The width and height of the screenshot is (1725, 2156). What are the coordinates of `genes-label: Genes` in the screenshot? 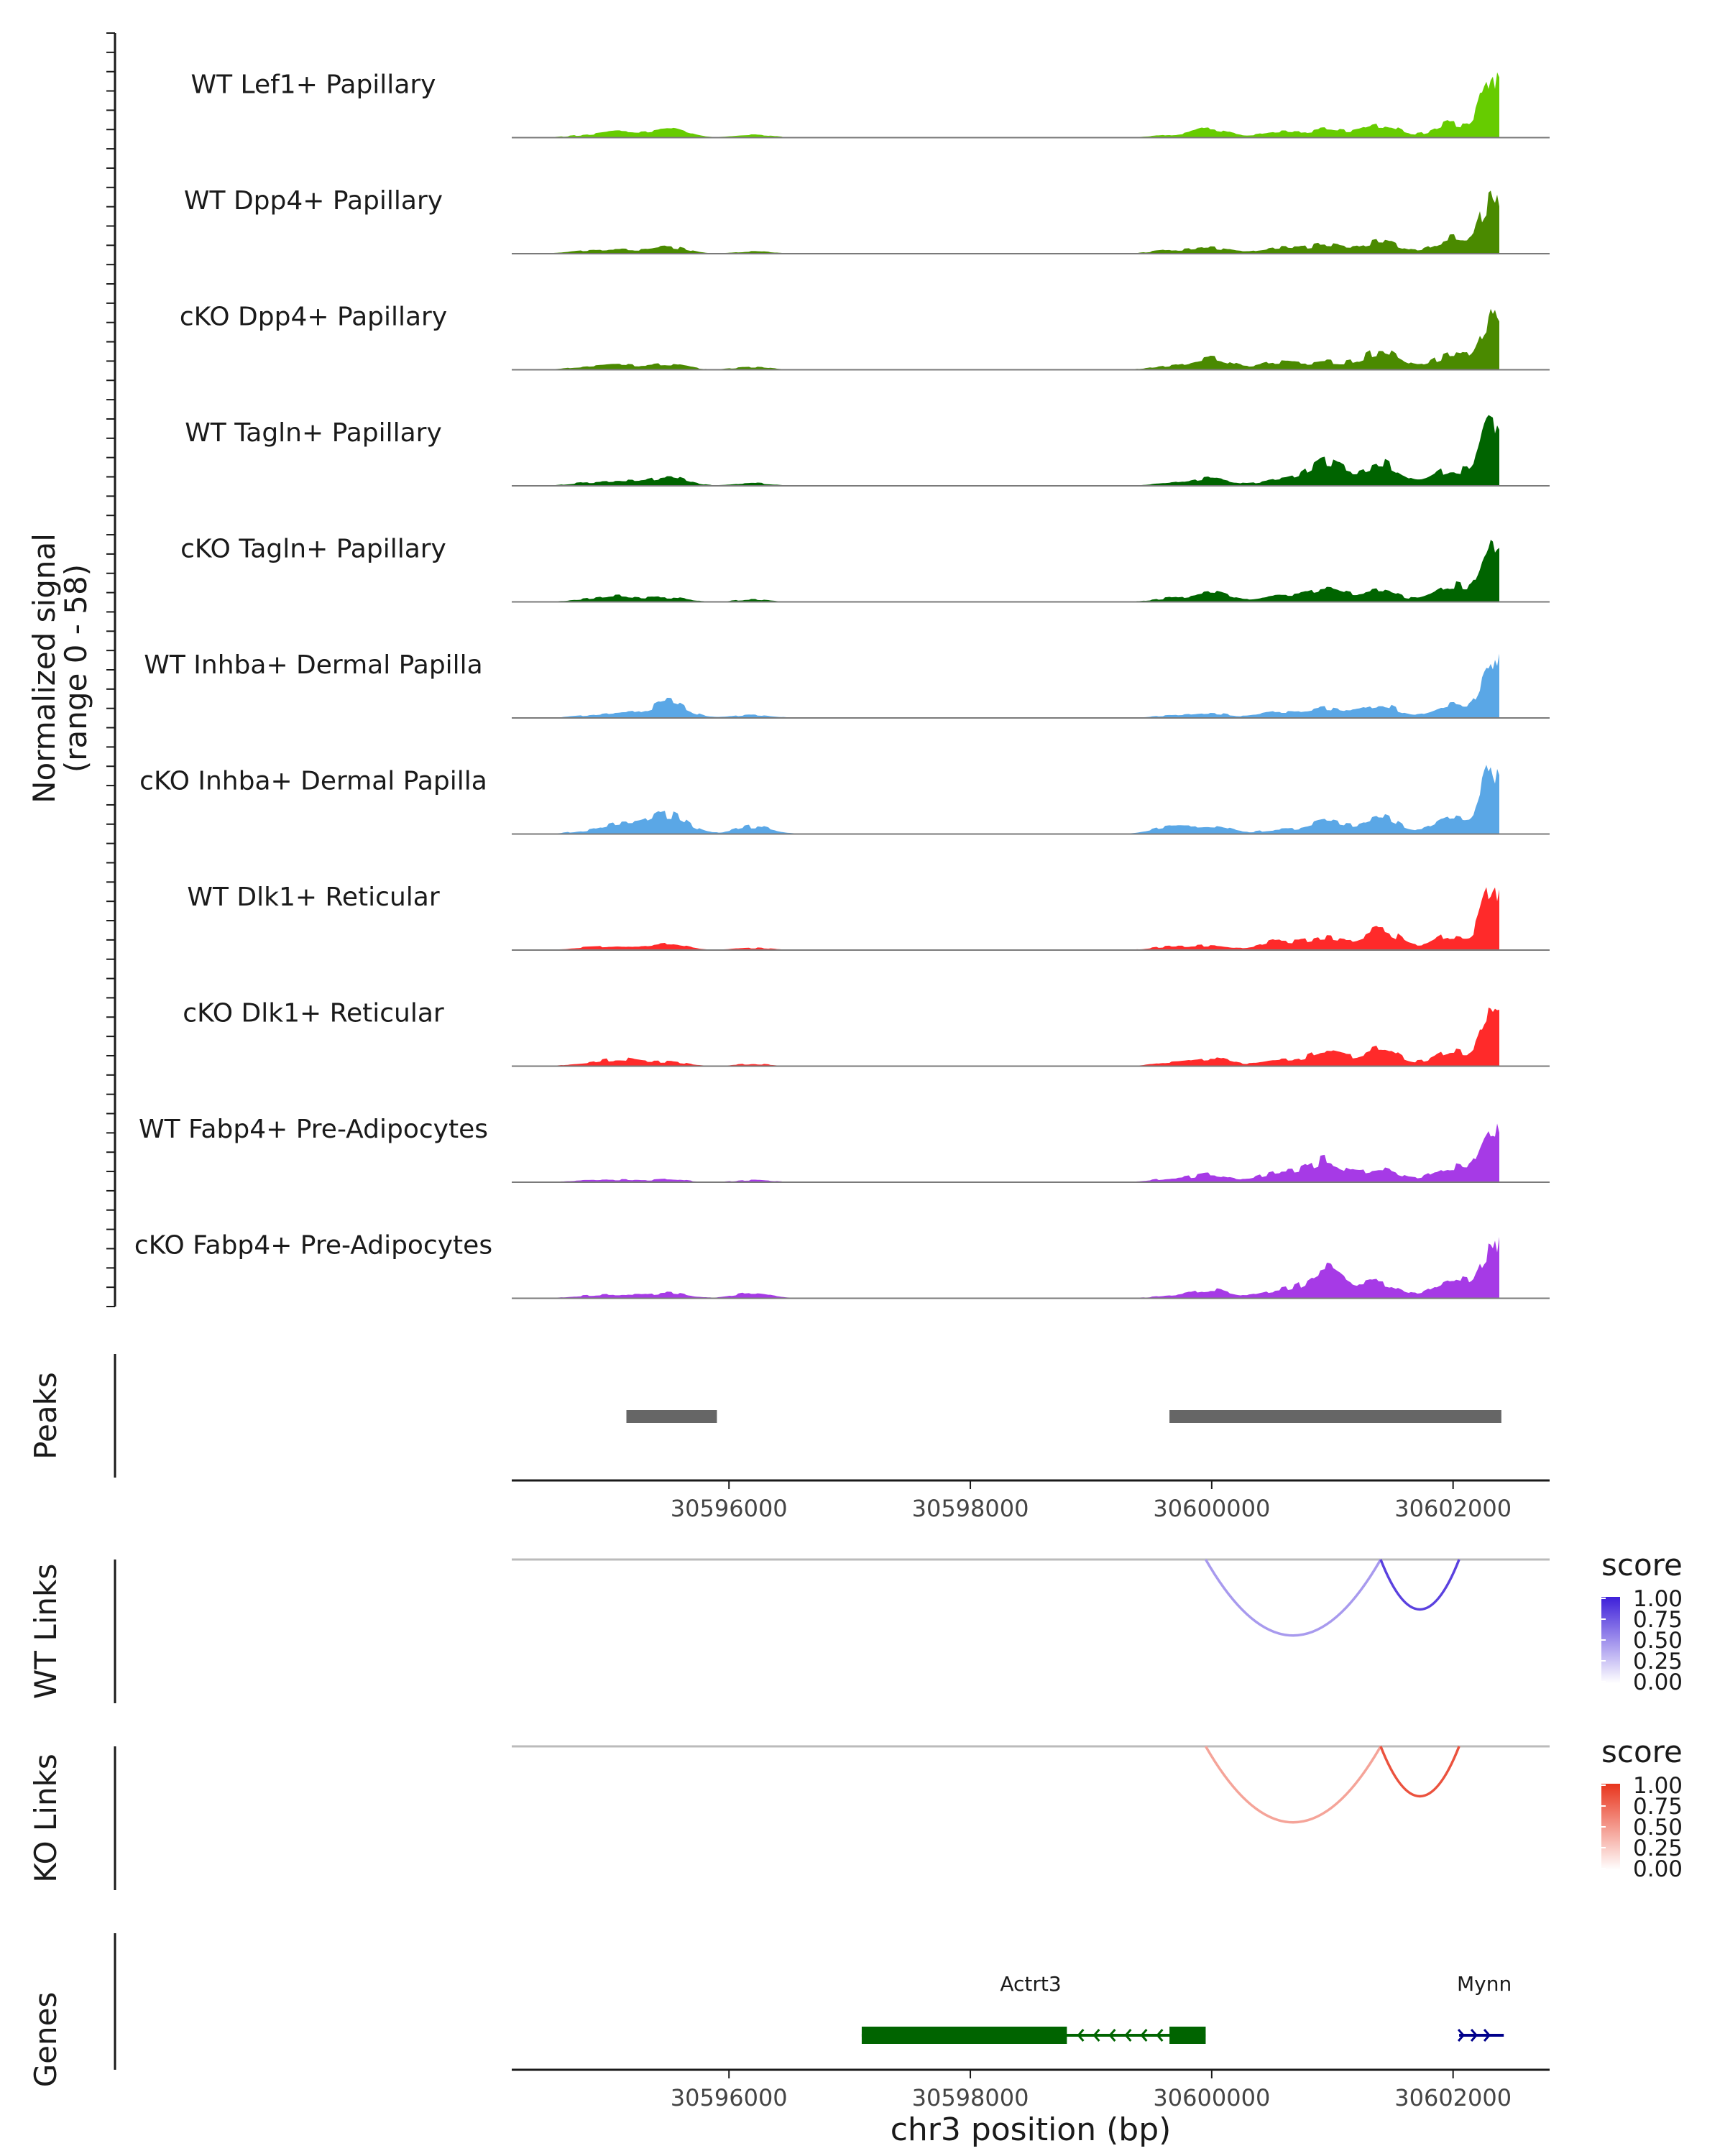 It's located at (45, 2040).